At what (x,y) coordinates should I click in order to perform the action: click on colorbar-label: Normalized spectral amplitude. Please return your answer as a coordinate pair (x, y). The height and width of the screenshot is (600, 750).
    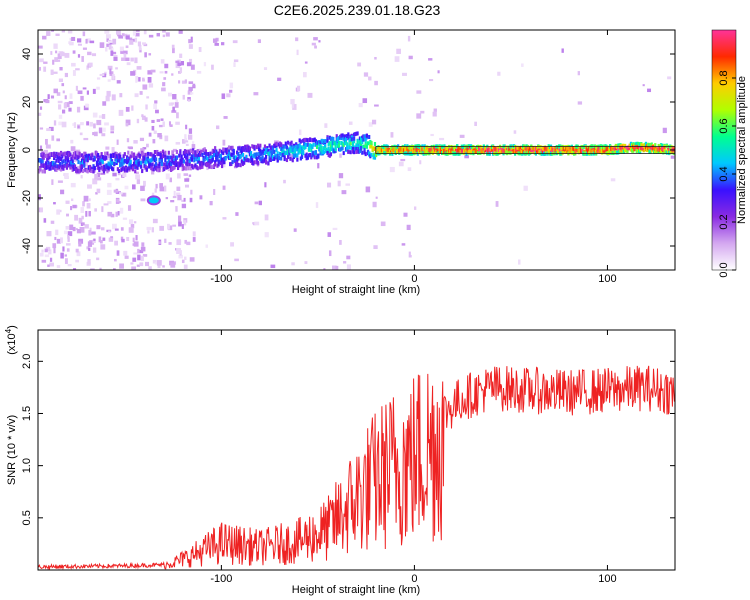
    Looking at the image, I should click on (742, 150).